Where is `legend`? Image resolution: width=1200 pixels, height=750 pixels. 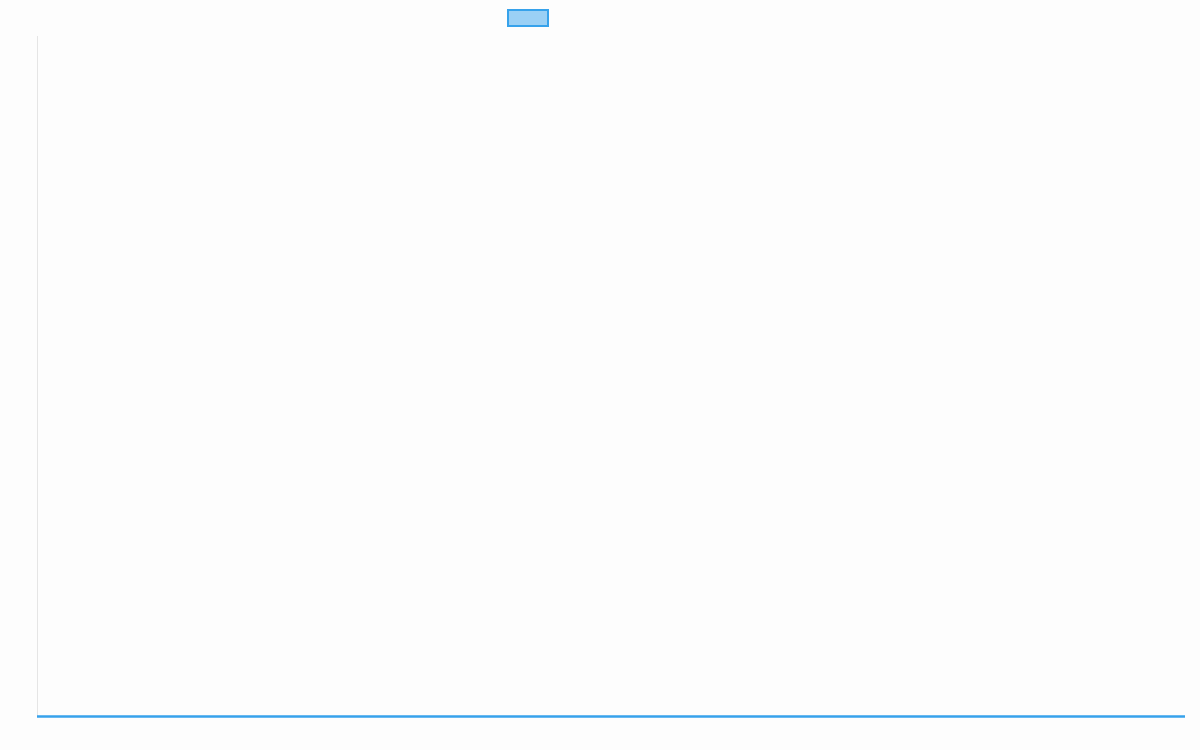
legend is located at coordinates (528, 18).